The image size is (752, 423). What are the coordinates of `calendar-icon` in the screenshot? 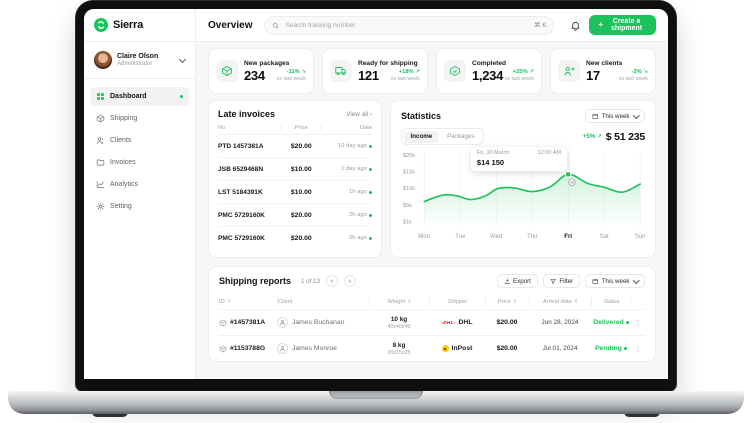 It's located at (595, 116).